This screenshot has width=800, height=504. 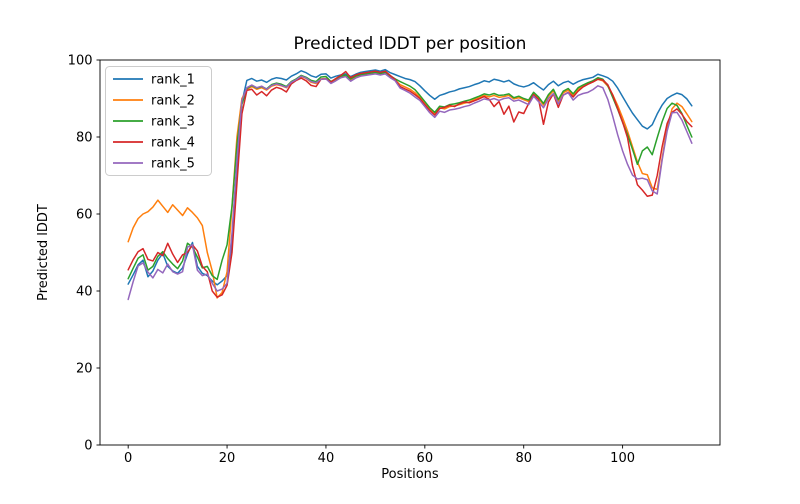 What do you see at coordinates (84, 292) in the screenshot?
I see `y-tick-label: 40` at bounding box center [84, 292].